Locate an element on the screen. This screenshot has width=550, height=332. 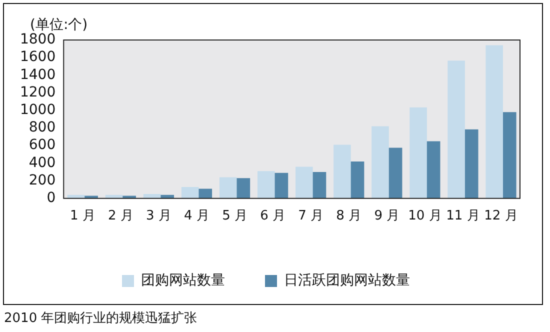
x-tick-label: 11 月 is located at coordinates (463, 216).